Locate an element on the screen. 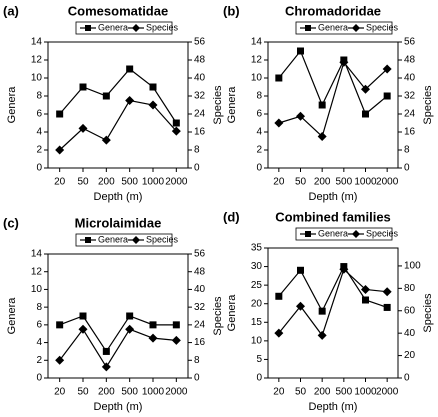 This screenshot has height=417, width=438. y2-tick-label: 80 is located at coordinates (410, 288).